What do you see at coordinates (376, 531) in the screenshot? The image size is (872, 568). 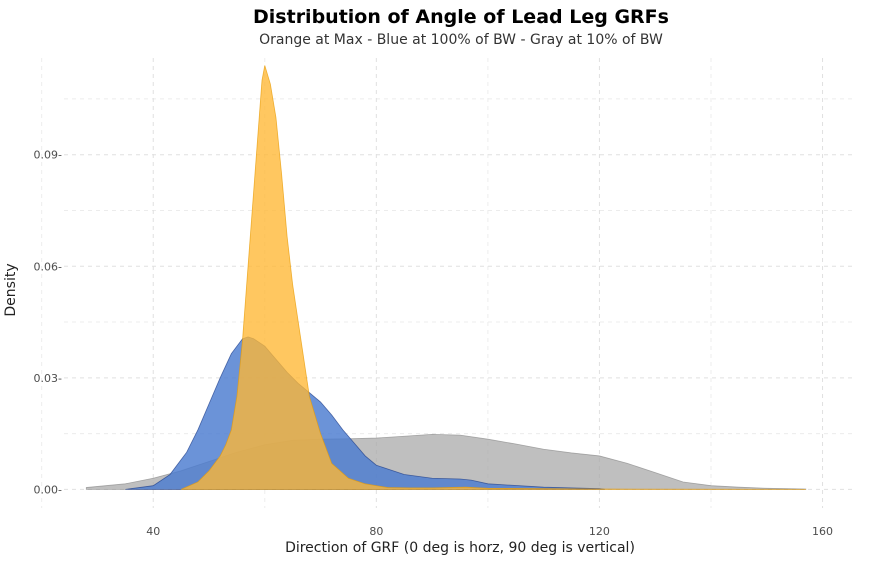 I see `x-tick-label: 80` at bounding box center [376, 531].